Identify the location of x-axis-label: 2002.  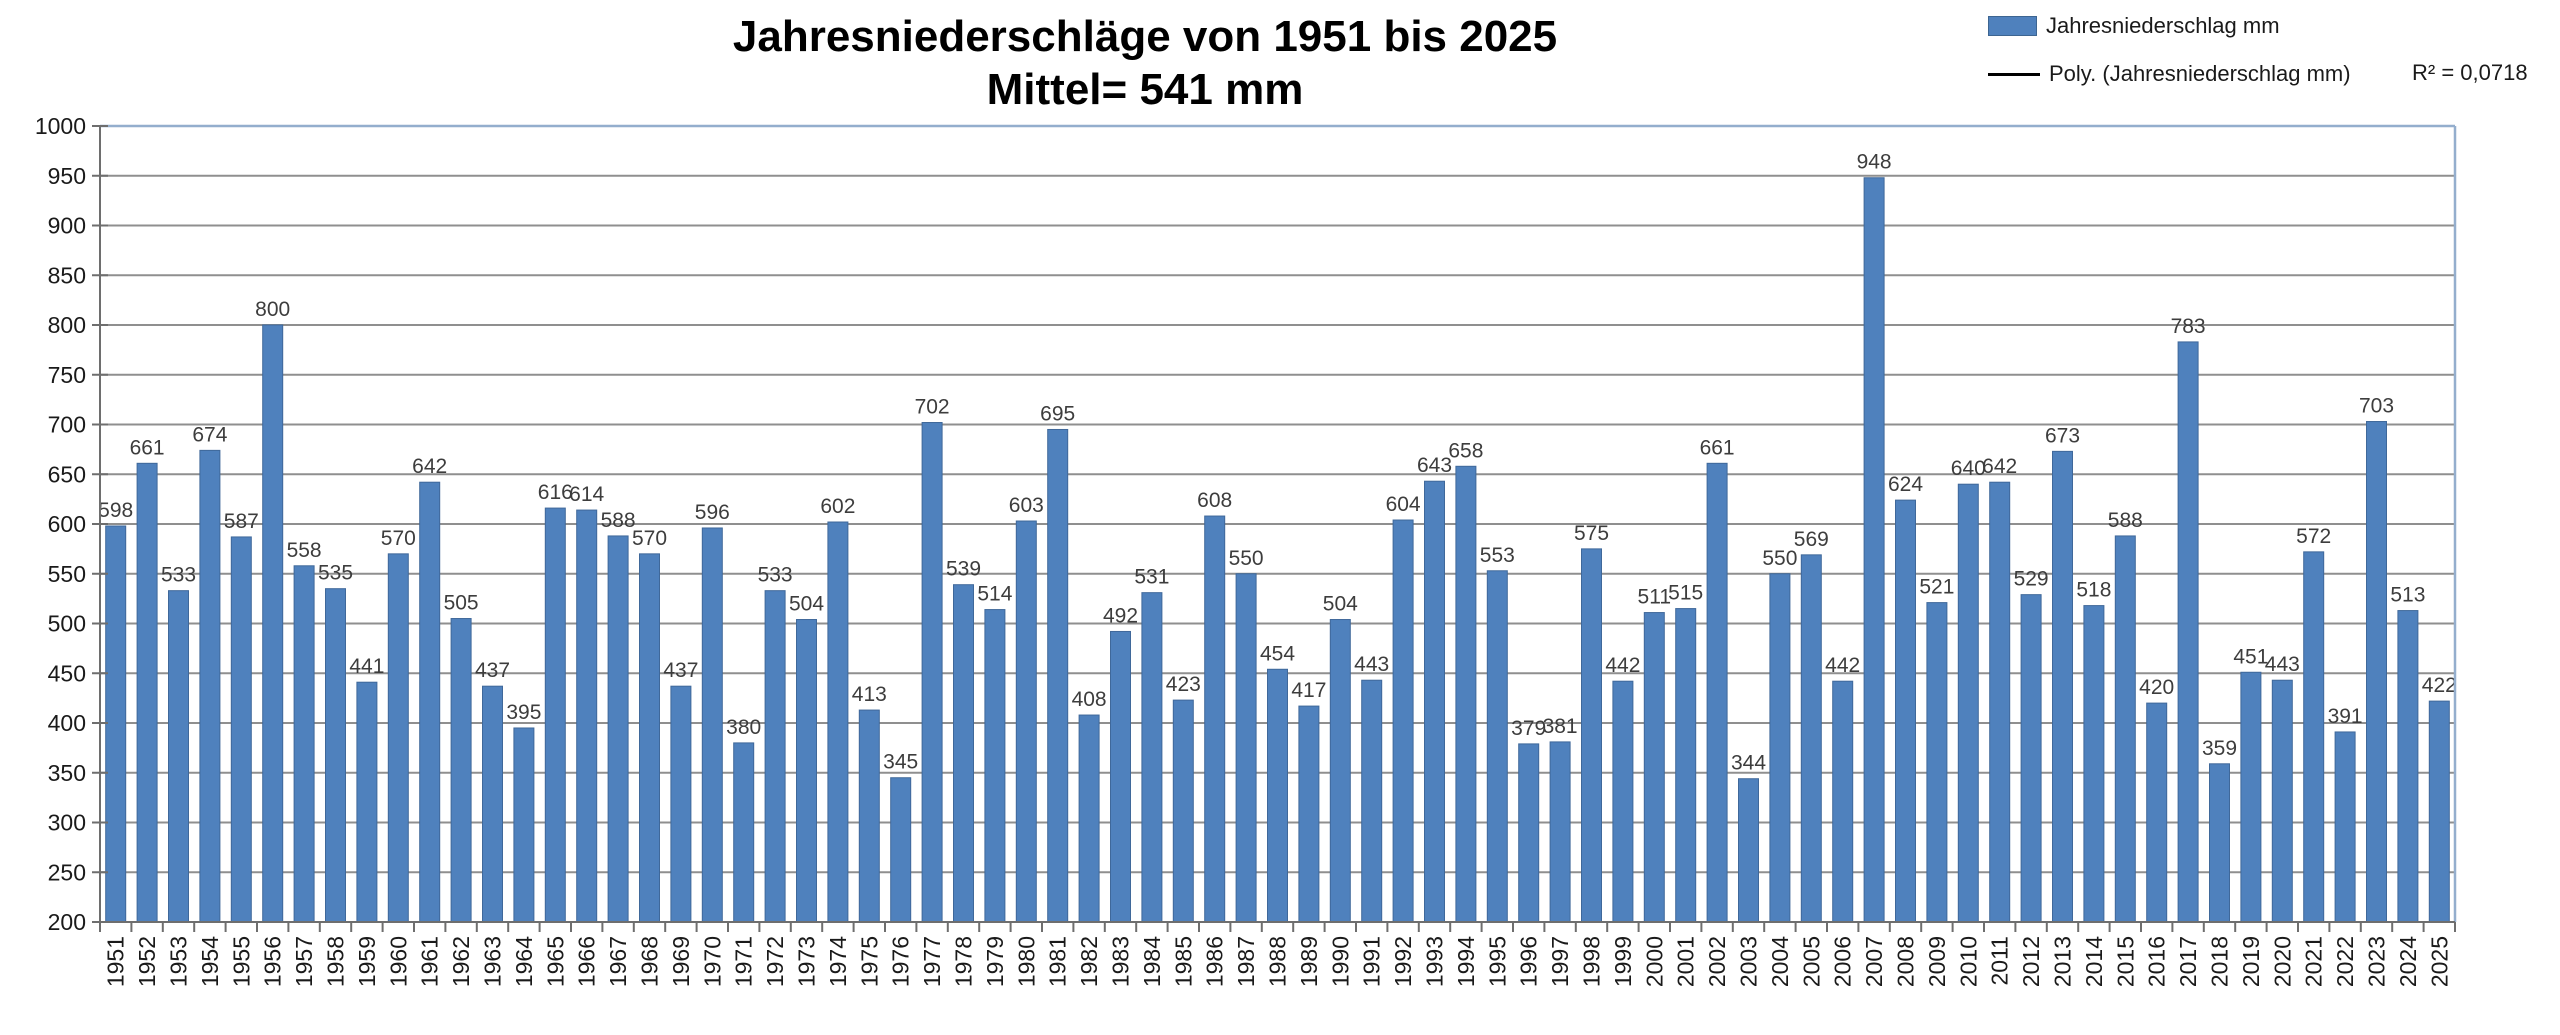
(1717, 961).